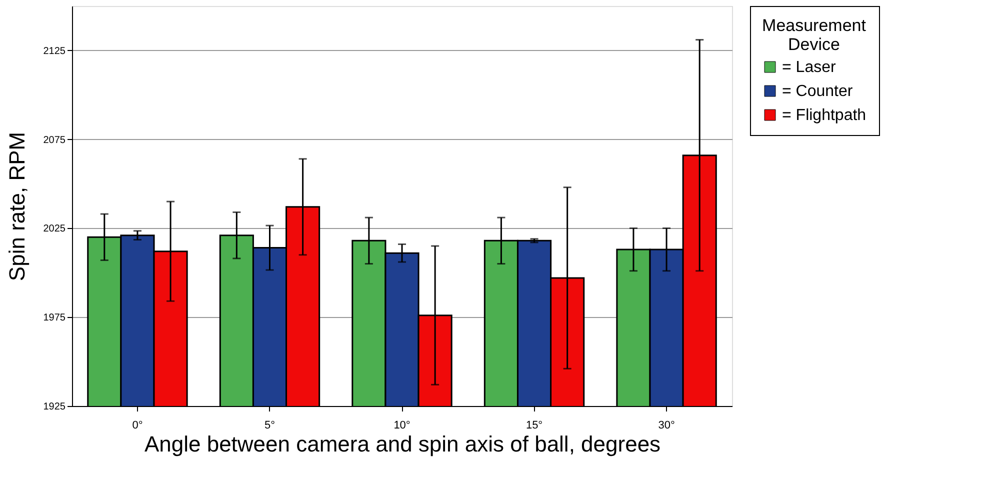 The image size is (988, 499). Describe the element at coordinates (54, 51) in the screenshot. I see `y-tick-label: 2125` at that location.